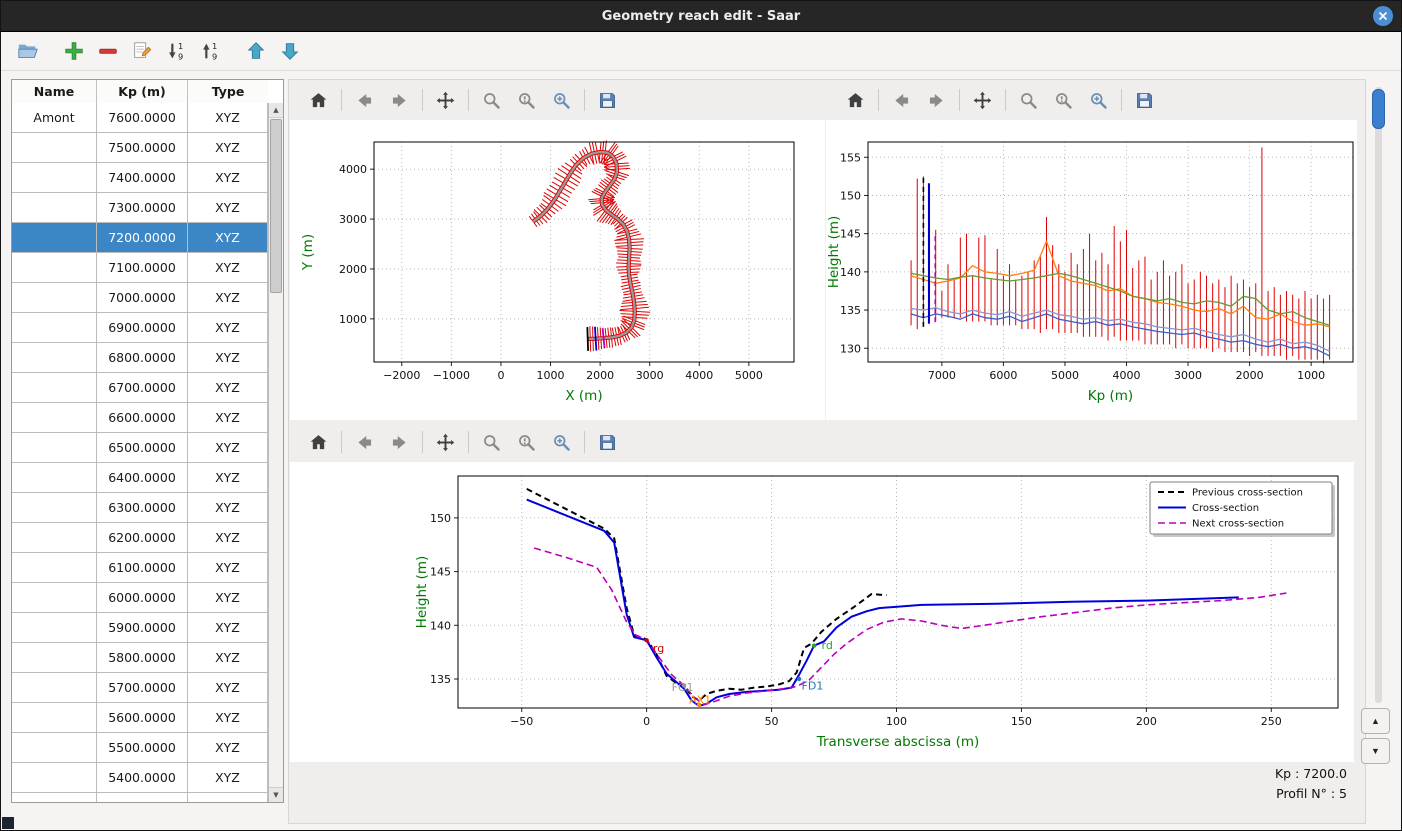  What do you see at coordinates (700, 700) in the screenshot?
I see `svg-text: AX1` at bounding box center [700, 700].